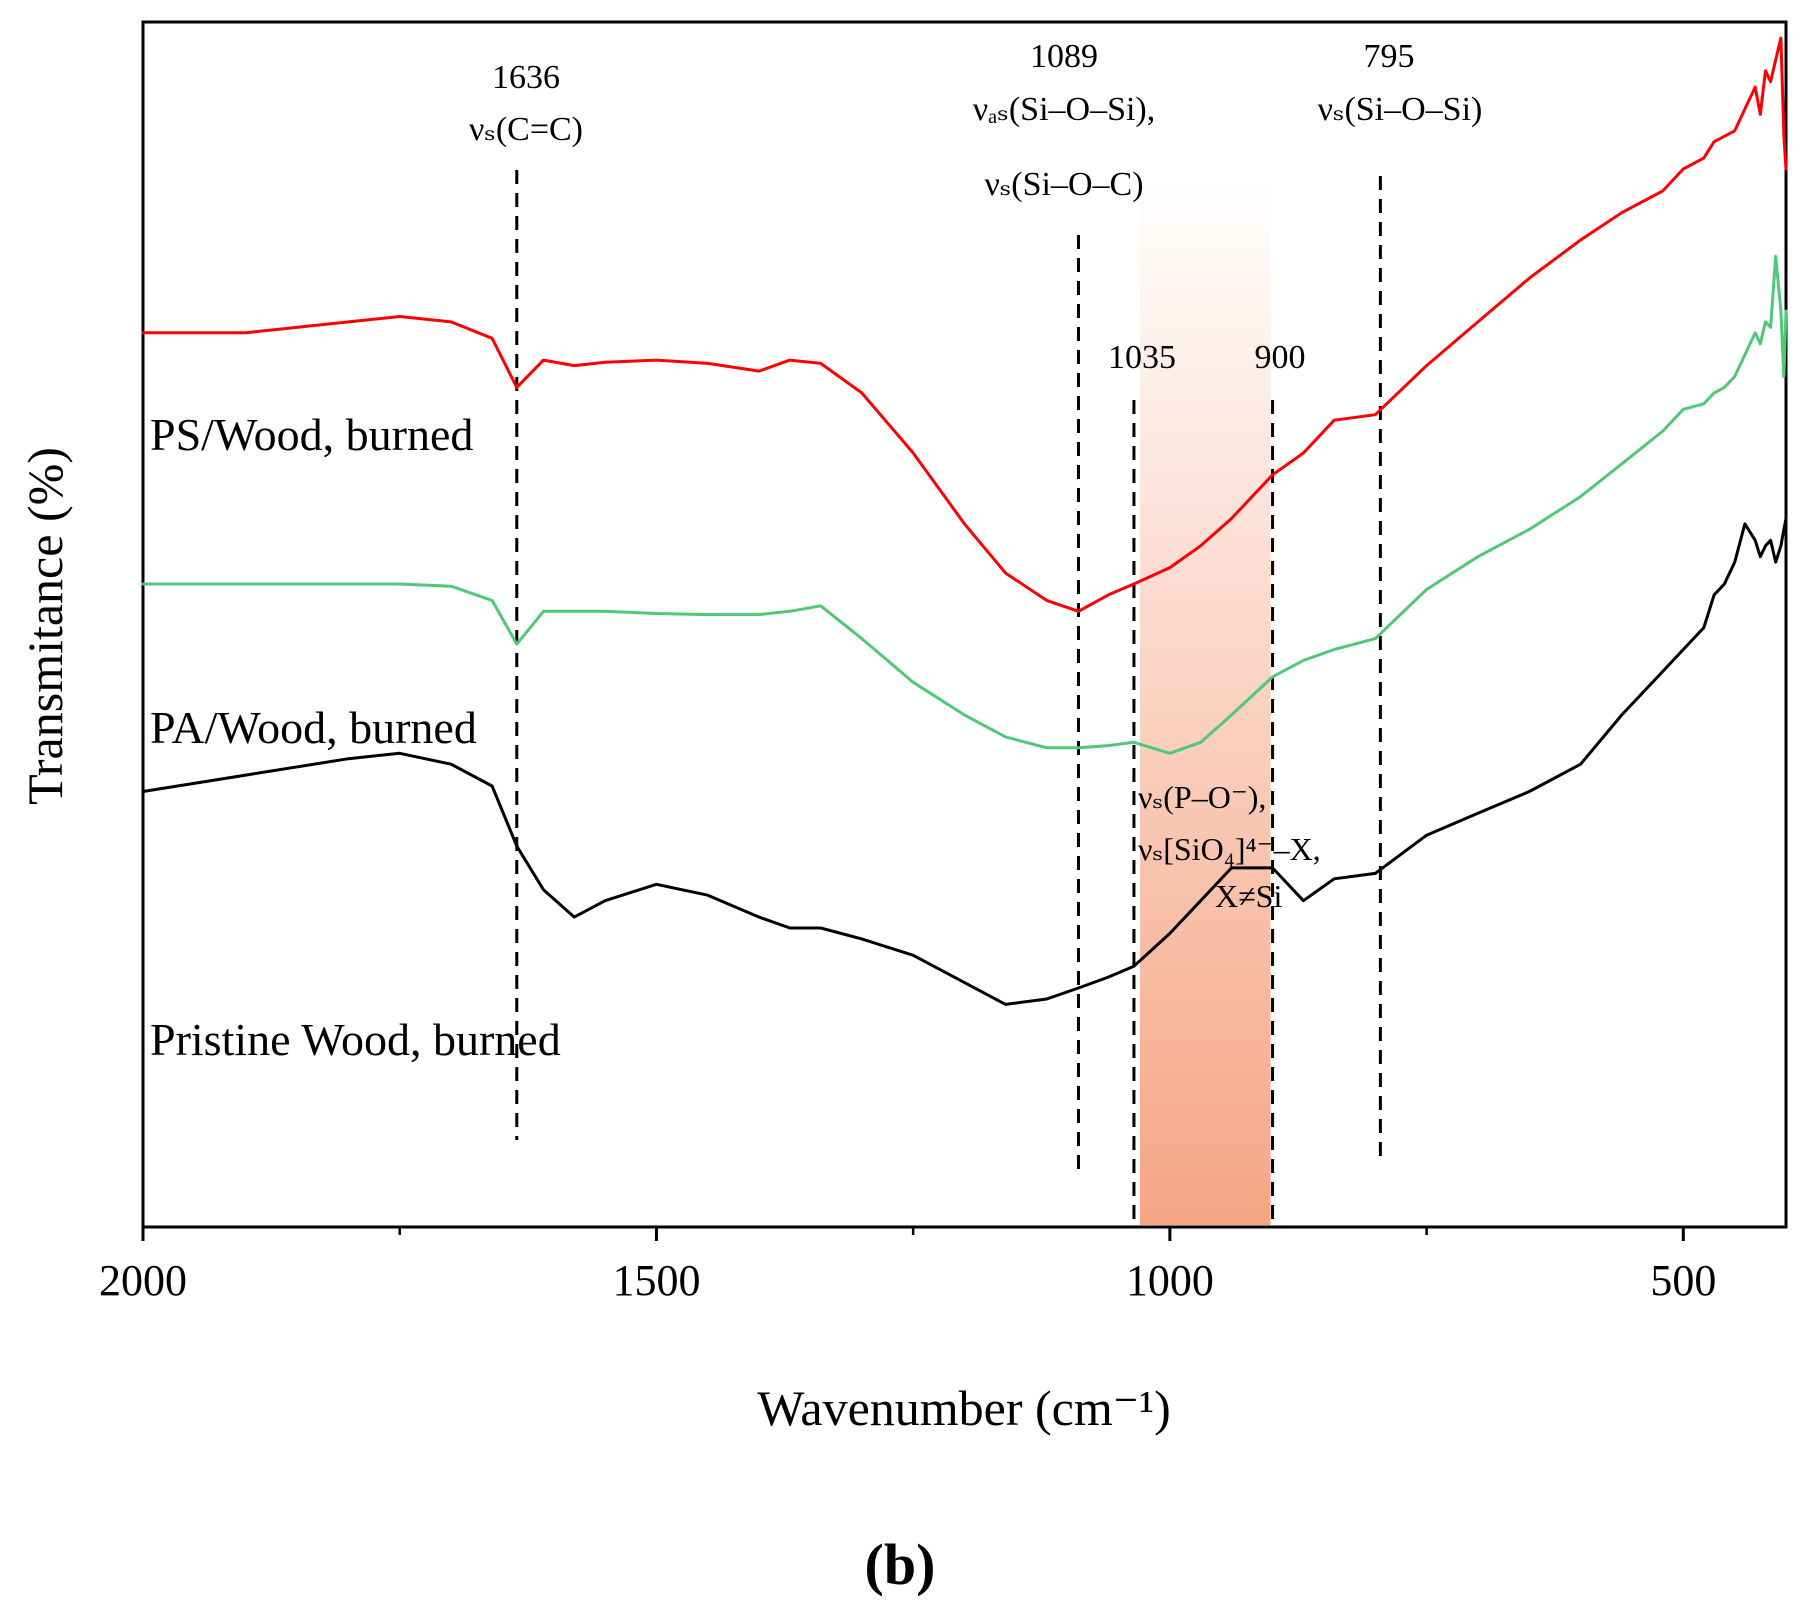 Image resolution: width=1800 pixels, height=1604 pixels. What do you see at coordinates (964, 1408) in the screenshot?
I see `x-axis-title: Wavenumber (cm⁻¹)` at bounding box center [964, 1408].